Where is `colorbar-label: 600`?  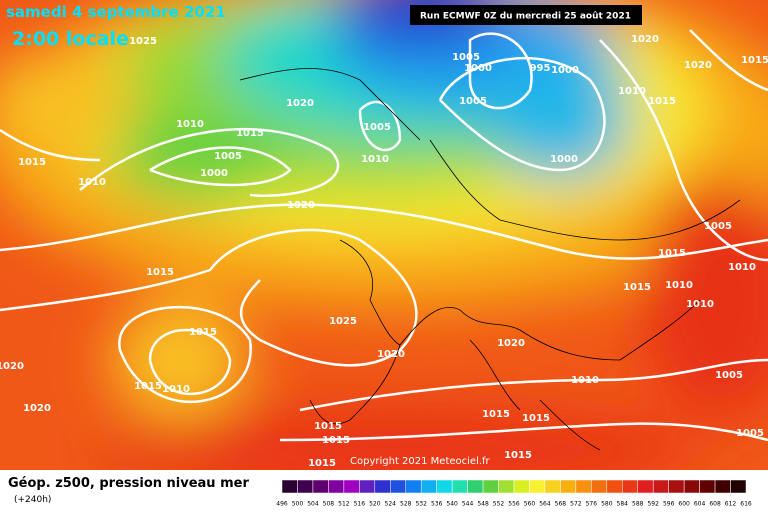
colorbar-label: 600 is located at coordinates (684, 504).